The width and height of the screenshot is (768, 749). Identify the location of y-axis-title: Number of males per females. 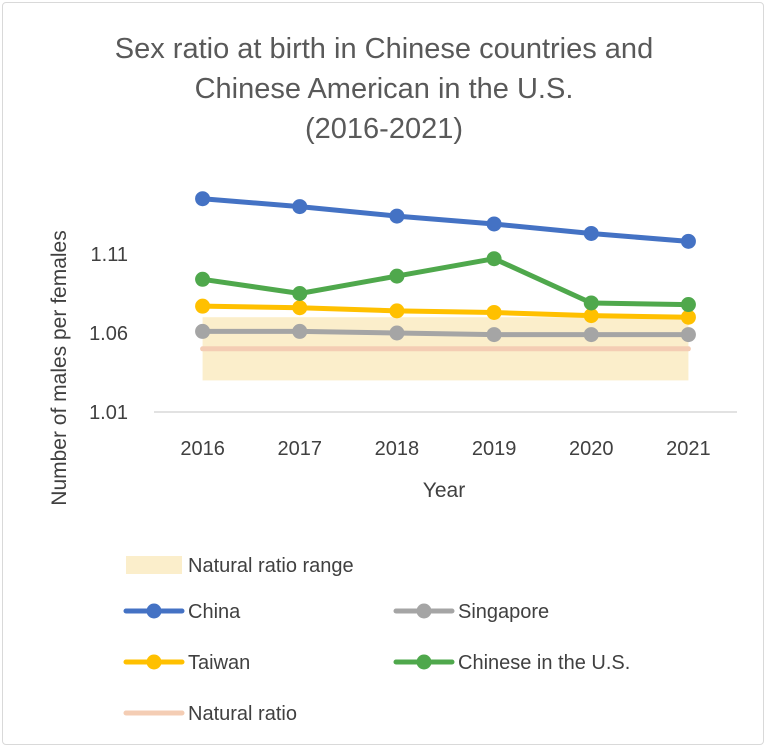
(59, 367).